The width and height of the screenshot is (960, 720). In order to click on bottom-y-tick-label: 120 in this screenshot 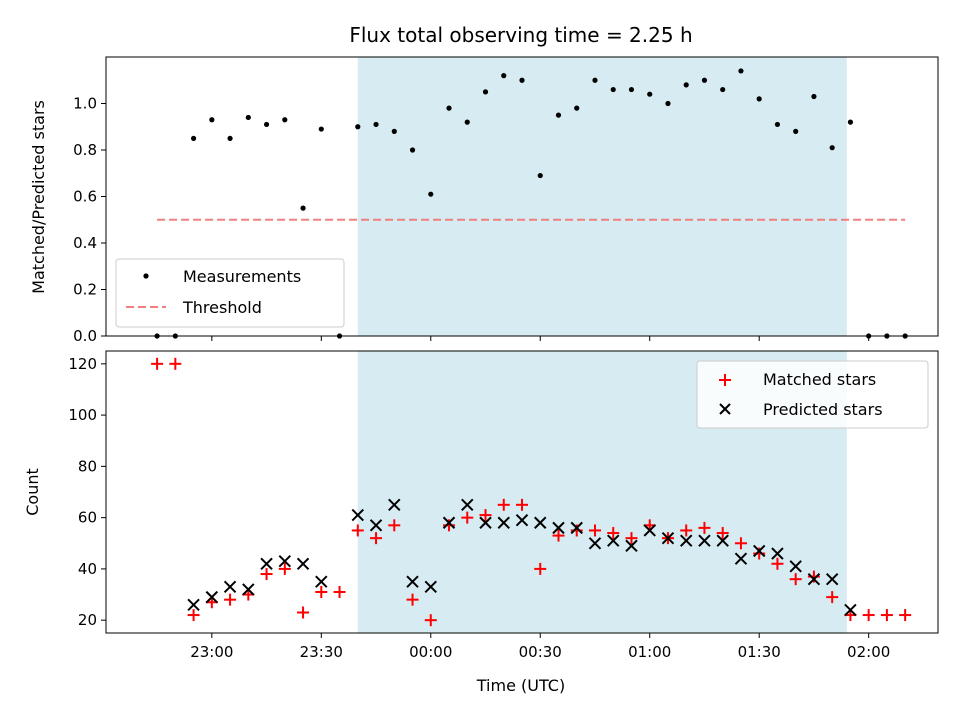, I will do `click(82, 364)`.